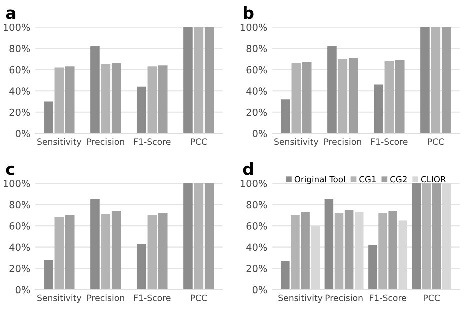 The height and width of the screenshot is (322, 474). Describe the element at coordinates (11, 15) in the screenshot. I see `chart-title: a` at that location.